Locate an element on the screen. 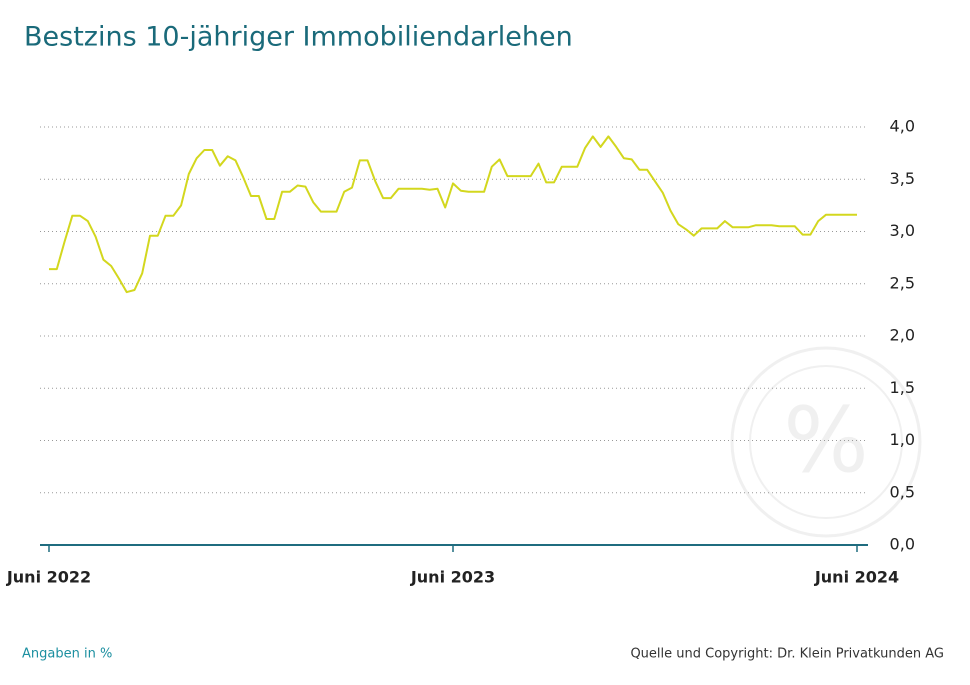 The width and height of the screenshot is (970, 685). x-tick-label: Juni 2024 is located at coordinates (856, 577).